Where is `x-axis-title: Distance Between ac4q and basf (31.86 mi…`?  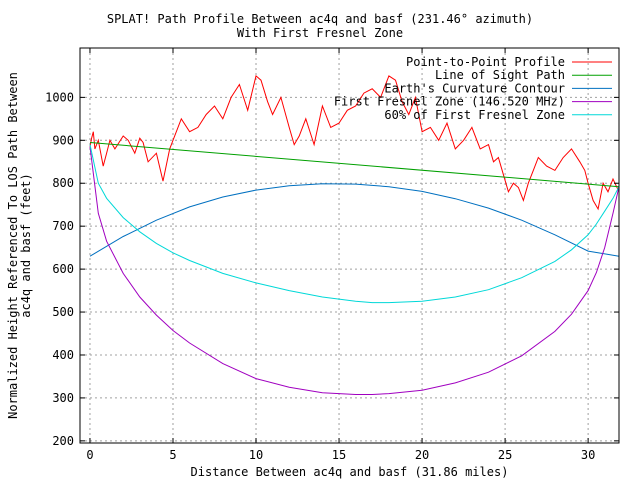
x-axis-title: Distance Between ac4q and basf (31.86 mi… is located at coordinates (350, 472).